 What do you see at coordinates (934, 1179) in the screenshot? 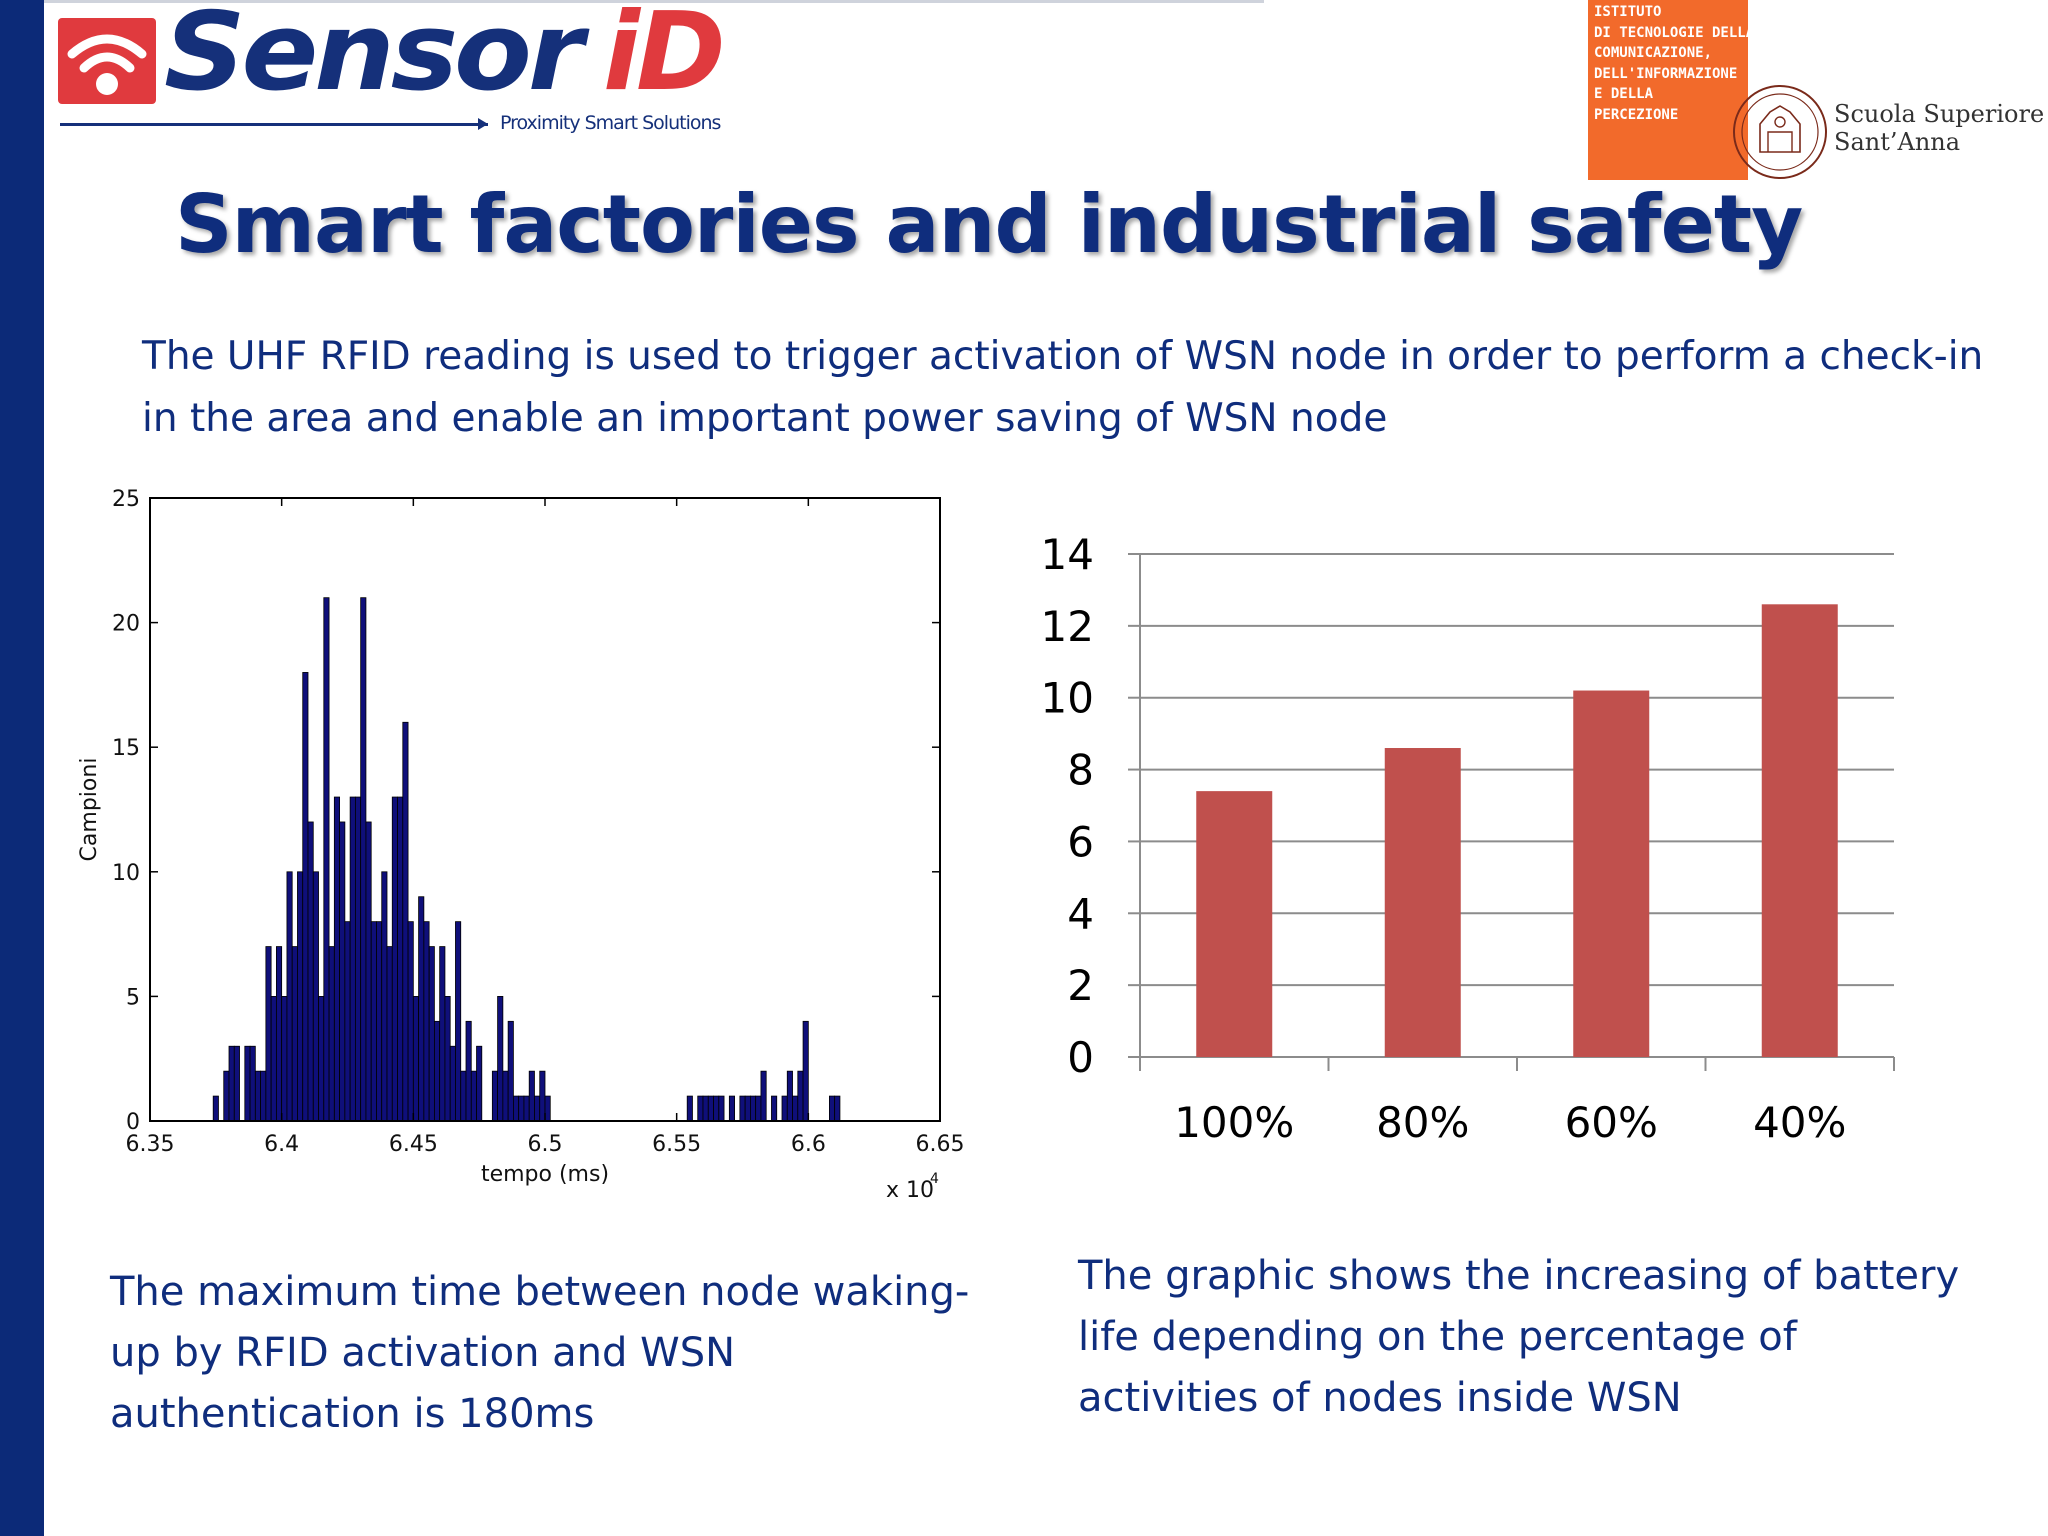
I see `histogram-x-multiplier-exponent: 4` at bounding box center [934, 1179].